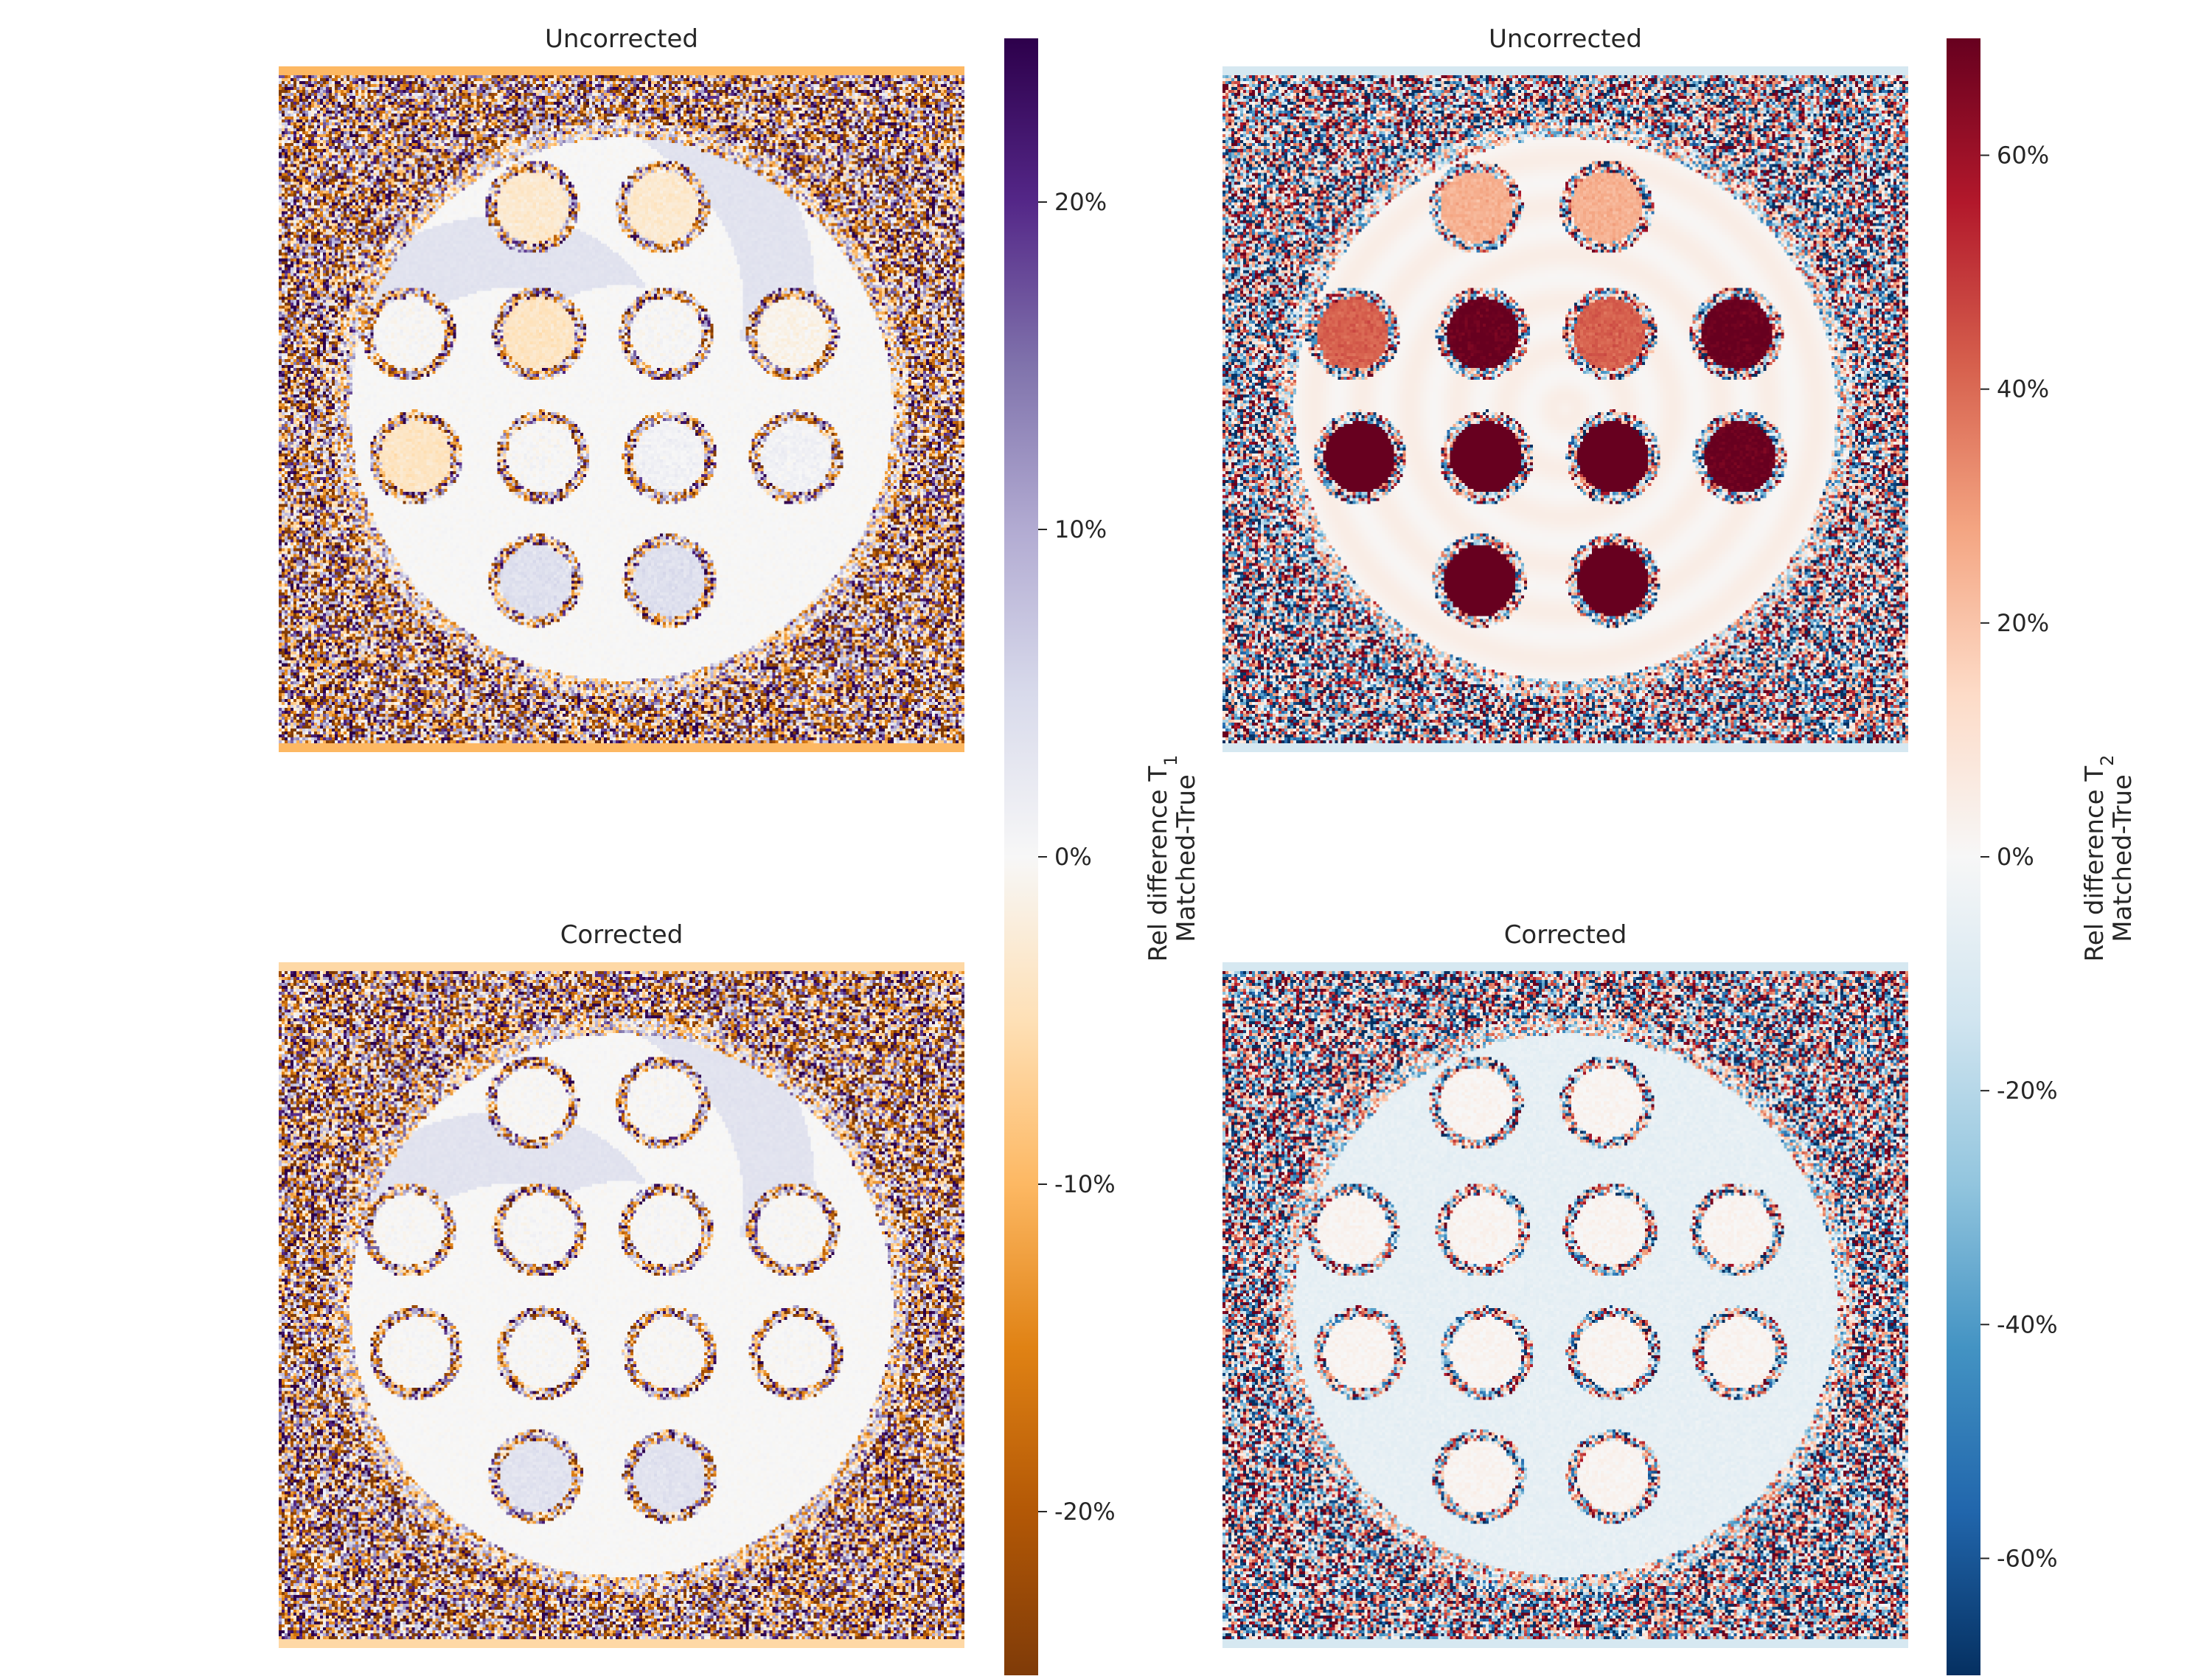 The image size is (2212, 1679). Describe the element at coordinates (2023, 623) in the screenshot. I see `colorbar-t2-tick-label: 20%` at that location.